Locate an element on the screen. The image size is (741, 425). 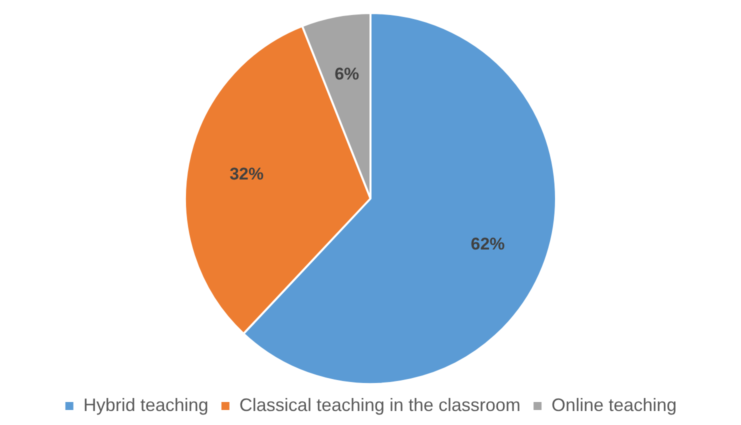
data-label: 62% is located at coordinates (487, 244).